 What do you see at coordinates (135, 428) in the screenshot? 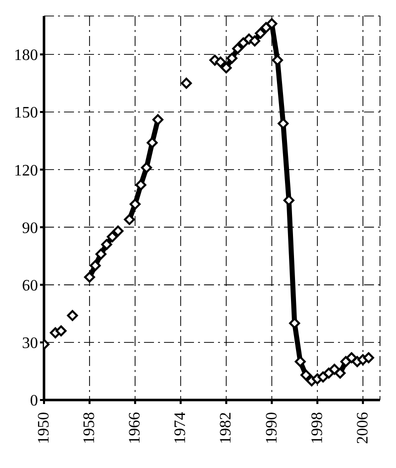
I see `x-tick-label: 1966` at bounding box center [135, 428].